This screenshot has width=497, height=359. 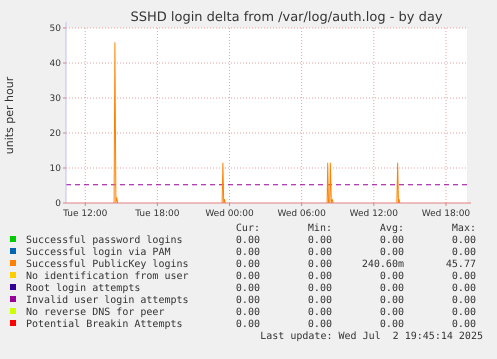 What do you see at coordinates (229, 214) in the screenshot?
I see `x-tick-label: Wed 00:00` at bounding box center [229, 214].